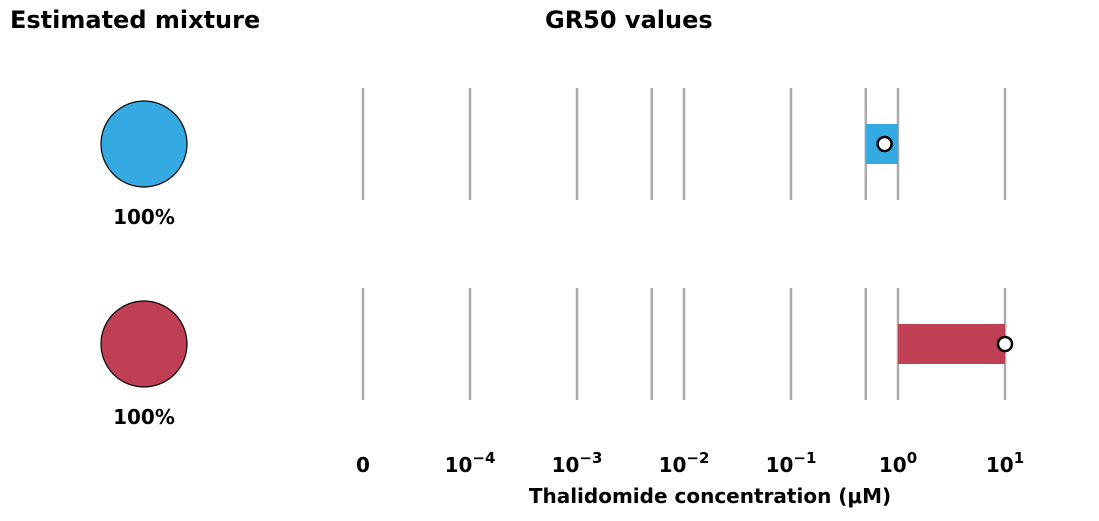  I want to click on x-tick-label: 10¹, so click(1005, 463).